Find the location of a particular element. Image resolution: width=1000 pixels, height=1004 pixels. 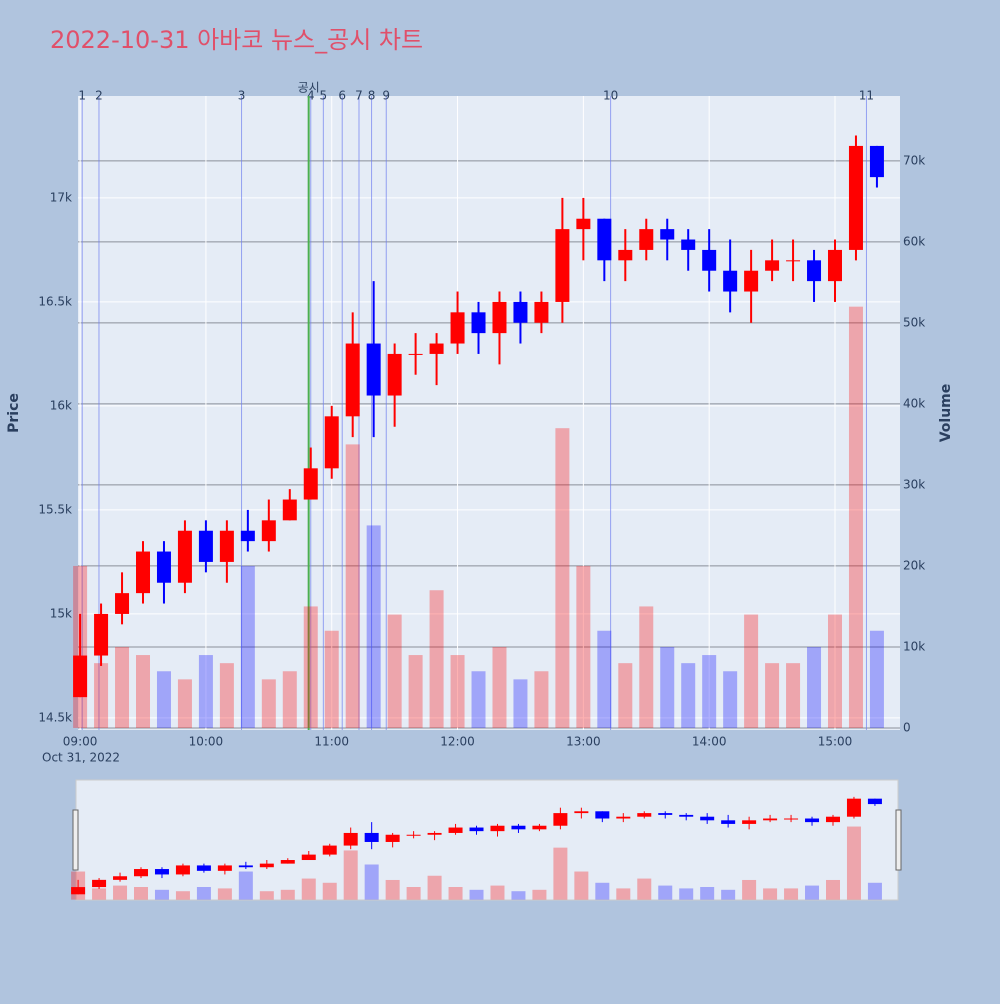

y-tick-label: 15k is located at coordinates (61, 613).